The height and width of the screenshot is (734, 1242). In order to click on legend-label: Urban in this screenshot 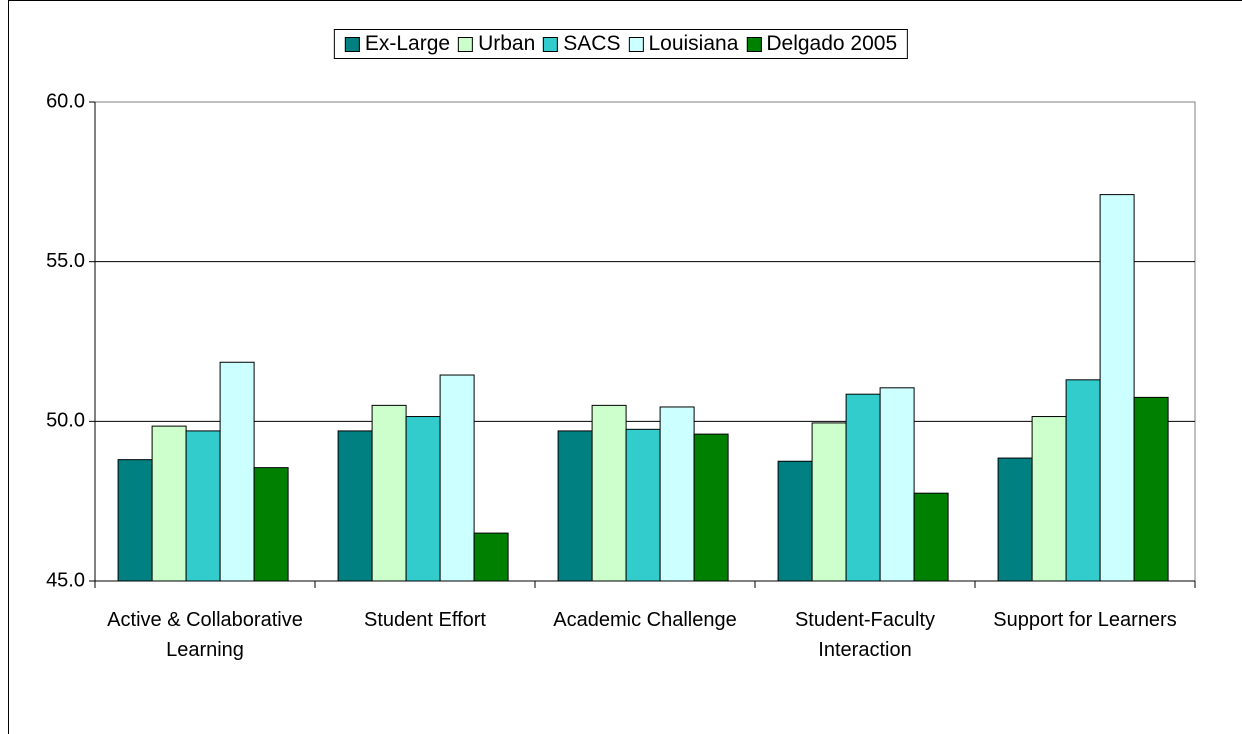, I will do `click(507, 43)`.